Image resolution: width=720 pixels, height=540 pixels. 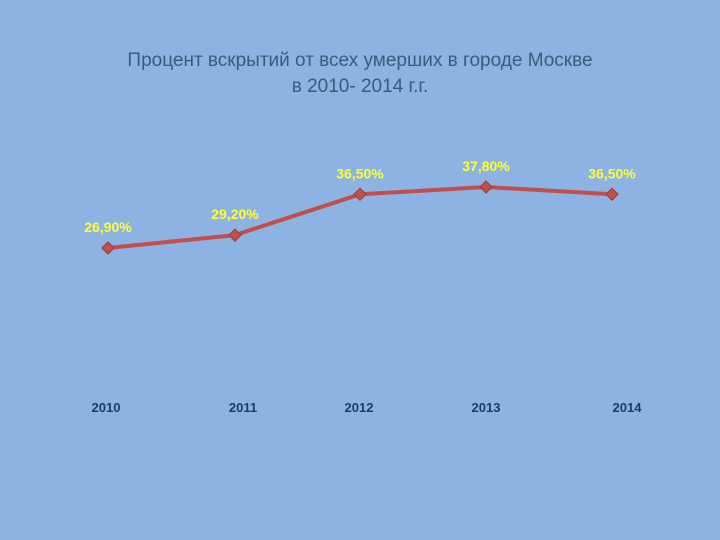 I want to click on x-tick-label-2010: 2010, so click(x=106, y=407).